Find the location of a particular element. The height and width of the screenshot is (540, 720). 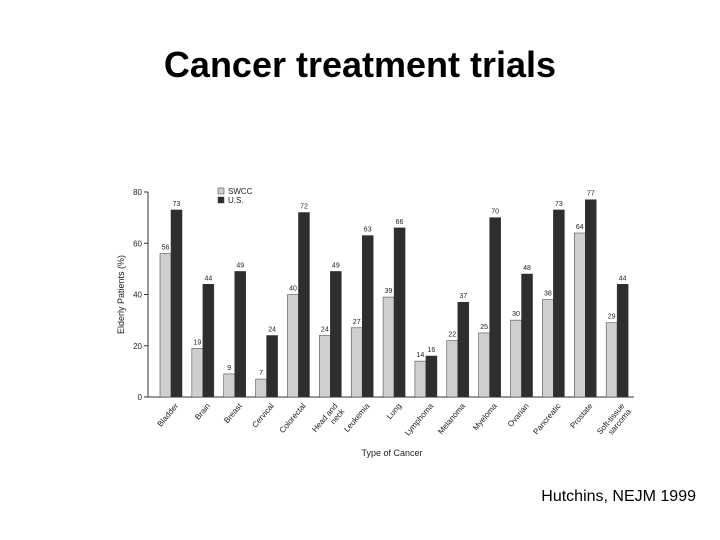

x-category-label: Myeloma is located at coordinates (485, 416).